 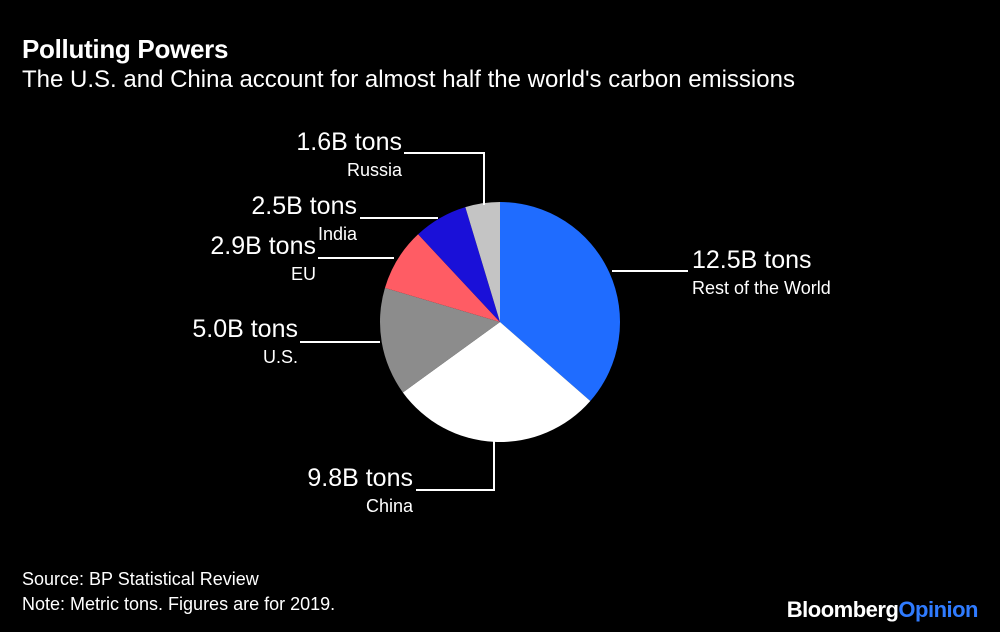 What do you see at coordinates (338, 234) in the screenshot?
I see `name-label-india: India` at bounding box center [338, 234].